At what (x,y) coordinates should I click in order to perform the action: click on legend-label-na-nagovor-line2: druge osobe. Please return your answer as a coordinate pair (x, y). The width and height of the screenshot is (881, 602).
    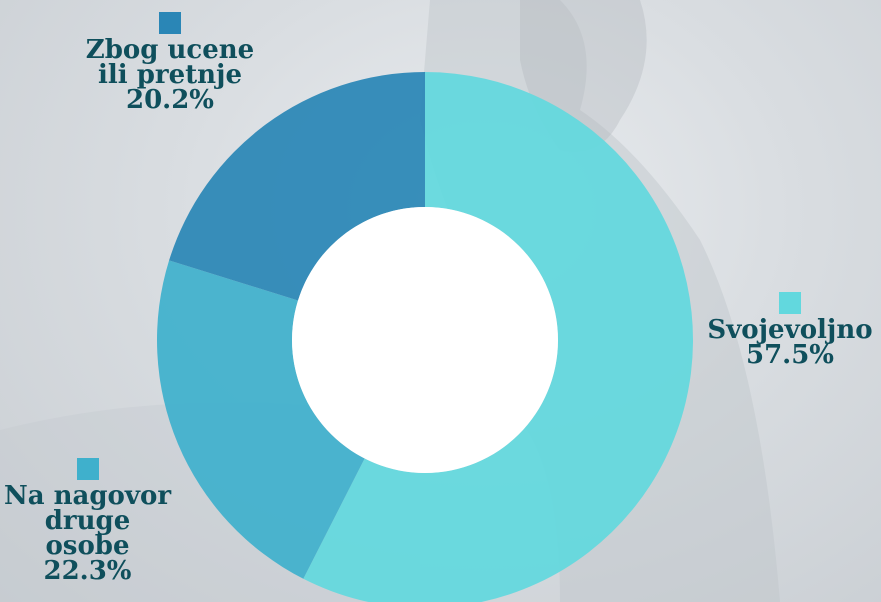
    Looking at the image, I should click on (87, 533).